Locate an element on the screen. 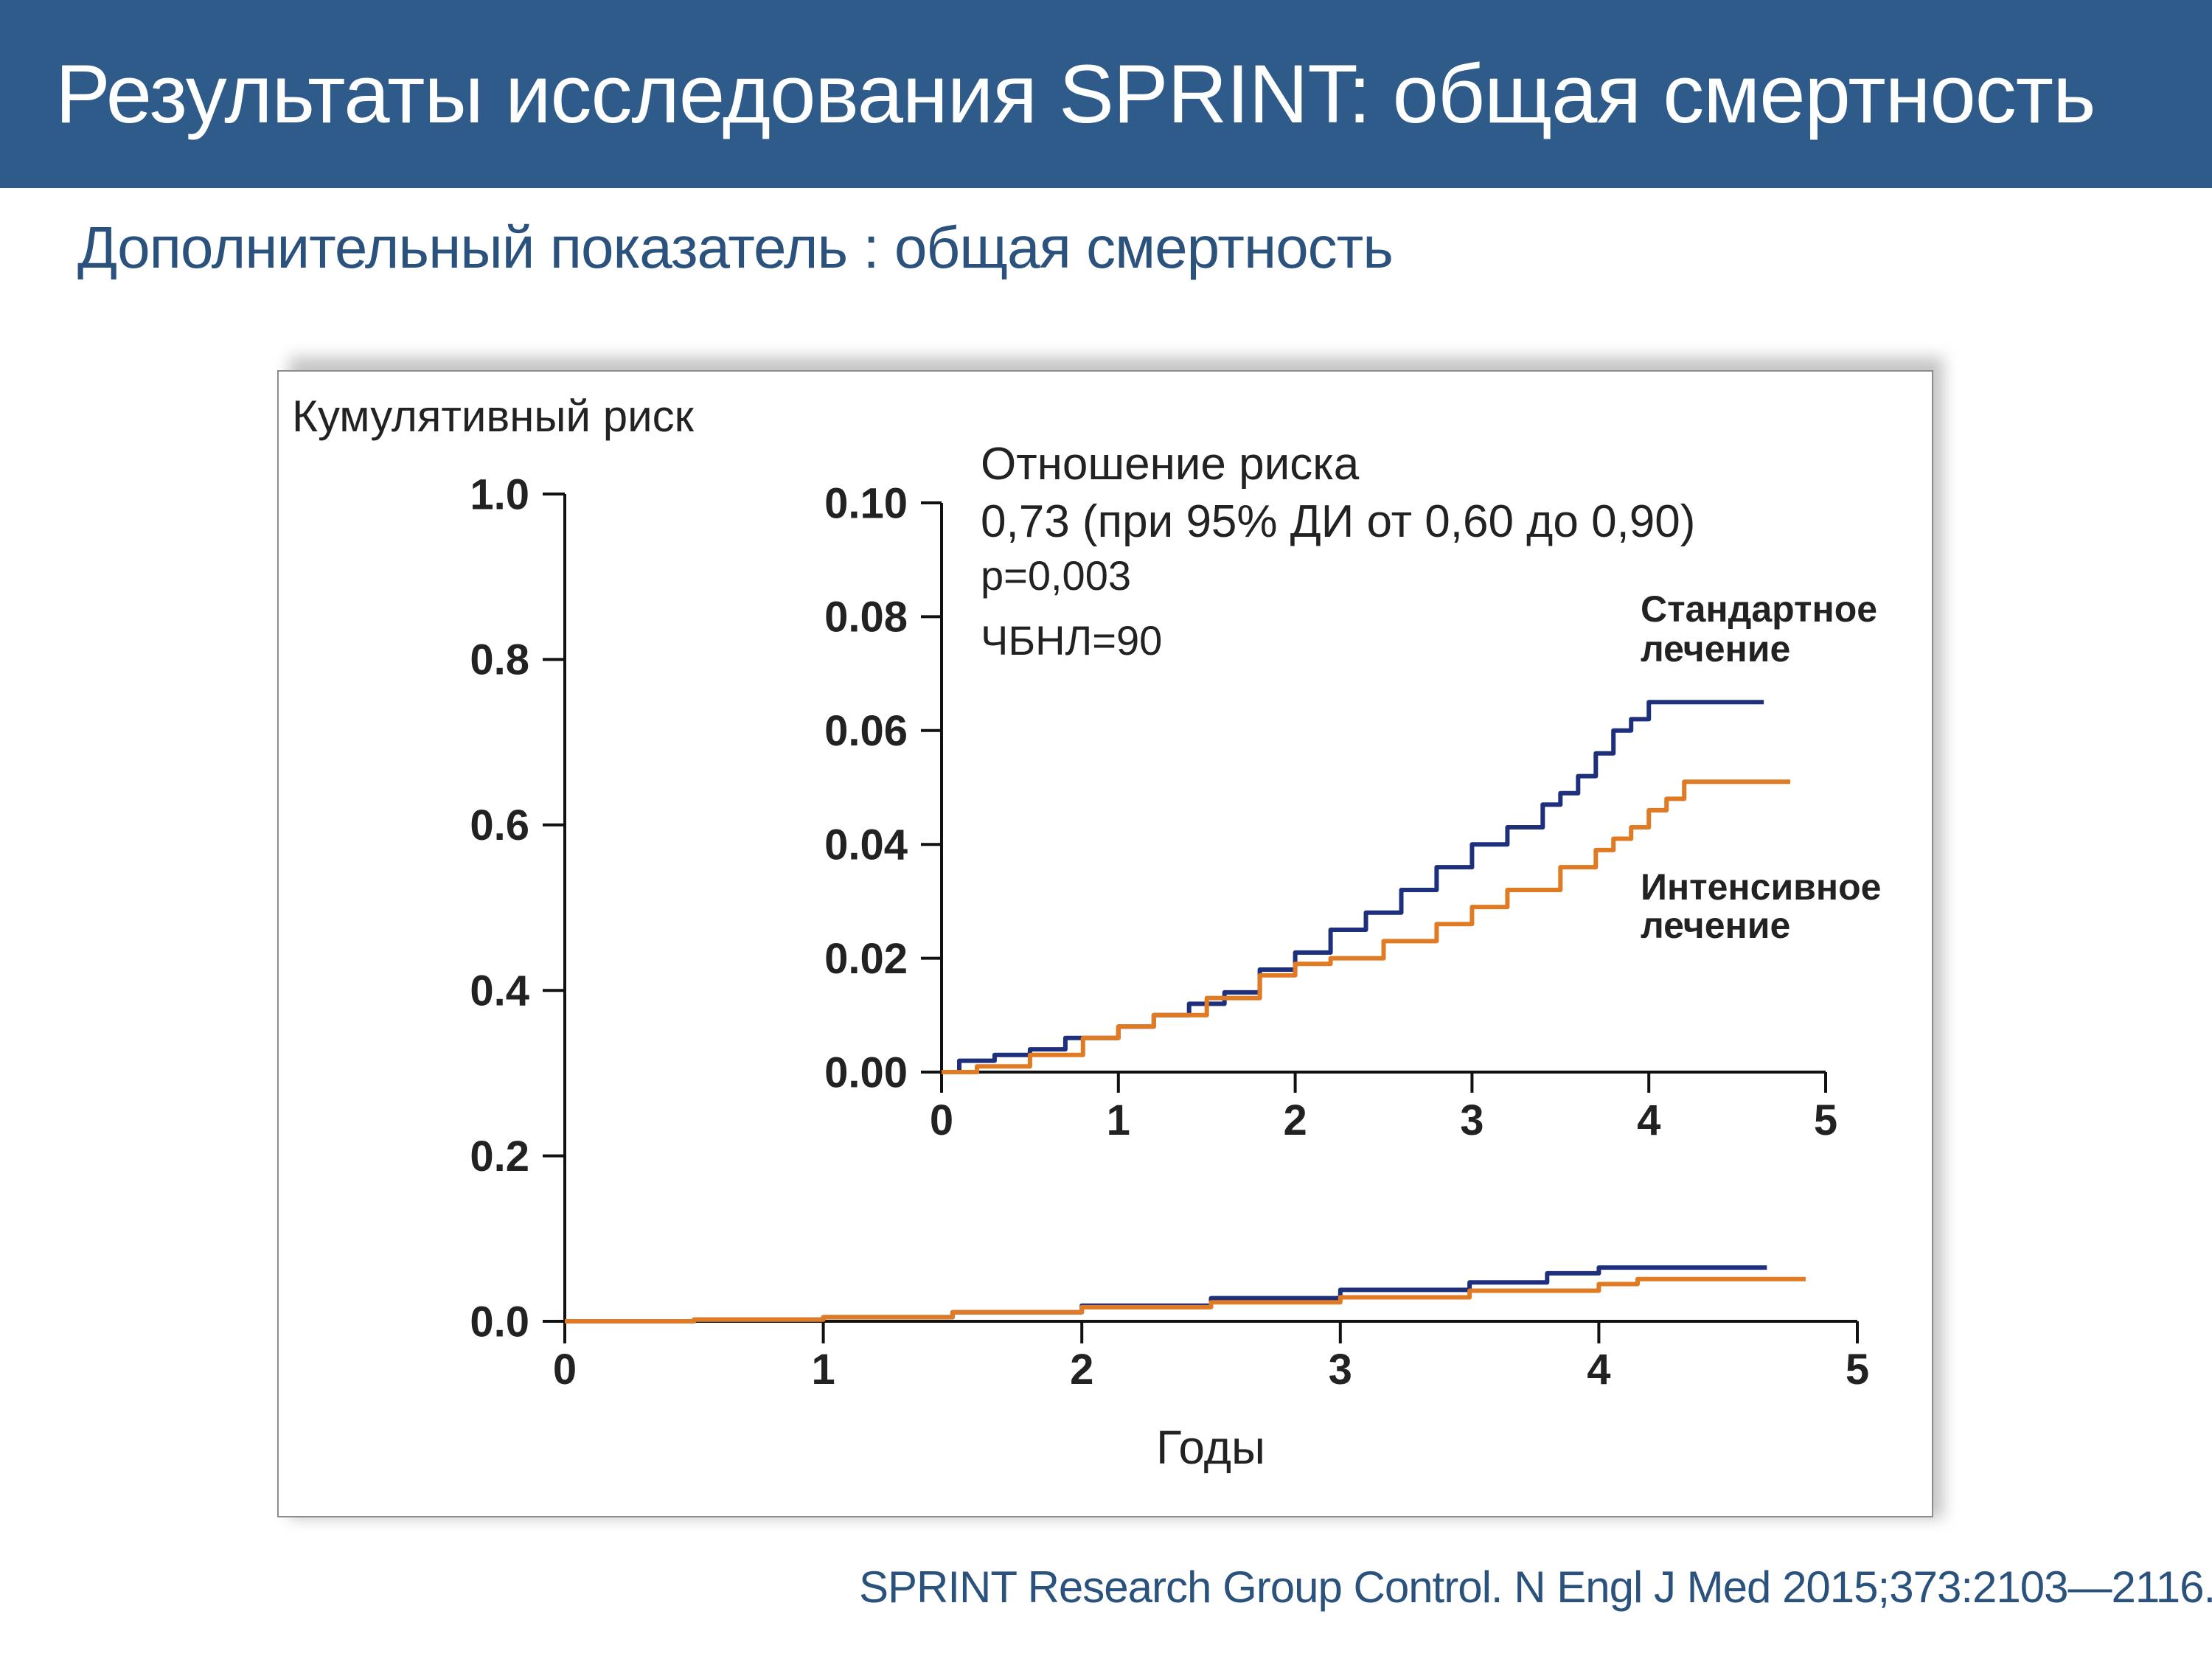 Image resolution: width=2212 pixels, height=1659 pixels. p-value: p=0,003 is located at coordinates (1056, 575).